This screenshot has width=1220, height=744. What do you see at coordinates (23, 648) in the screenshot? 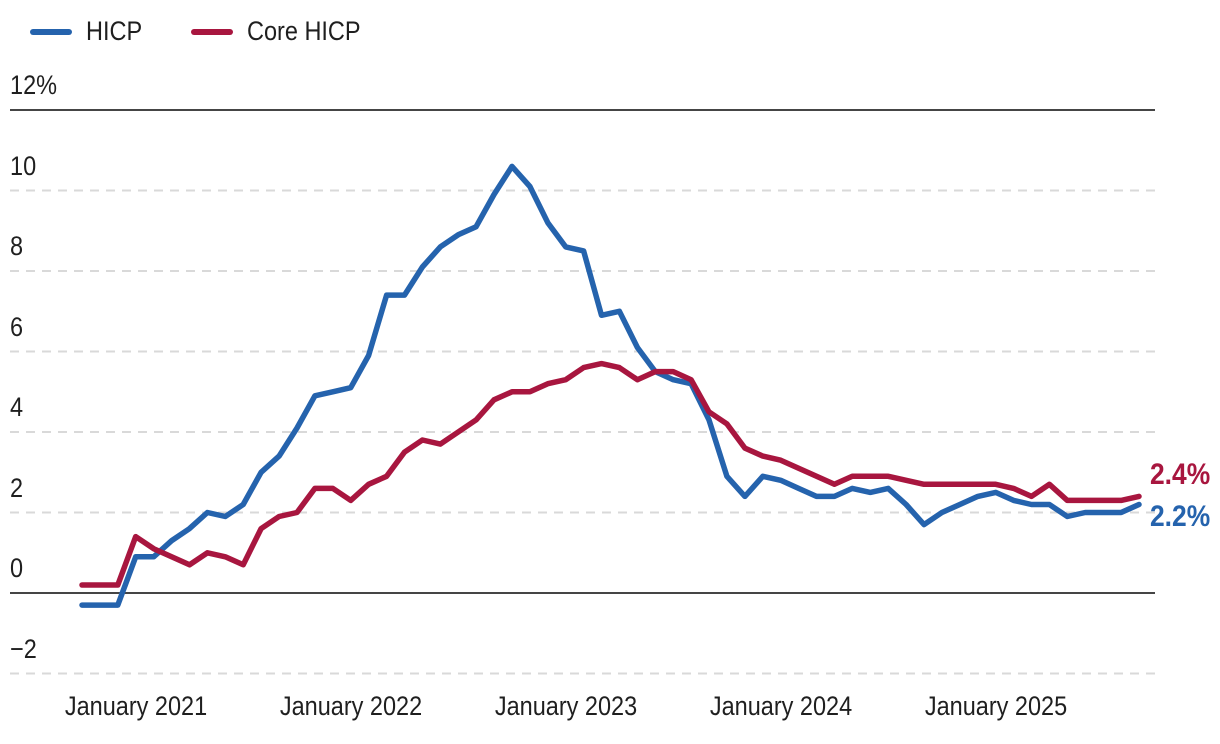
I see `y-tick-label: −2` at bounding box center [23, 648].